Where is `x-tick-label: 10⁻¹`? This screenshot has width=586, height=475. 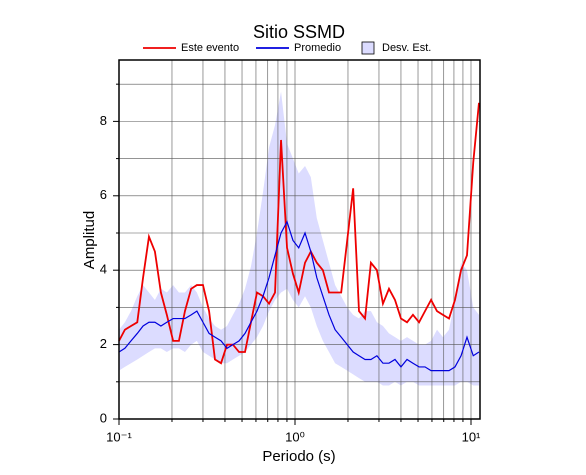 x-tick-label: 10⁻¹ is located at coordinates (119, 436).